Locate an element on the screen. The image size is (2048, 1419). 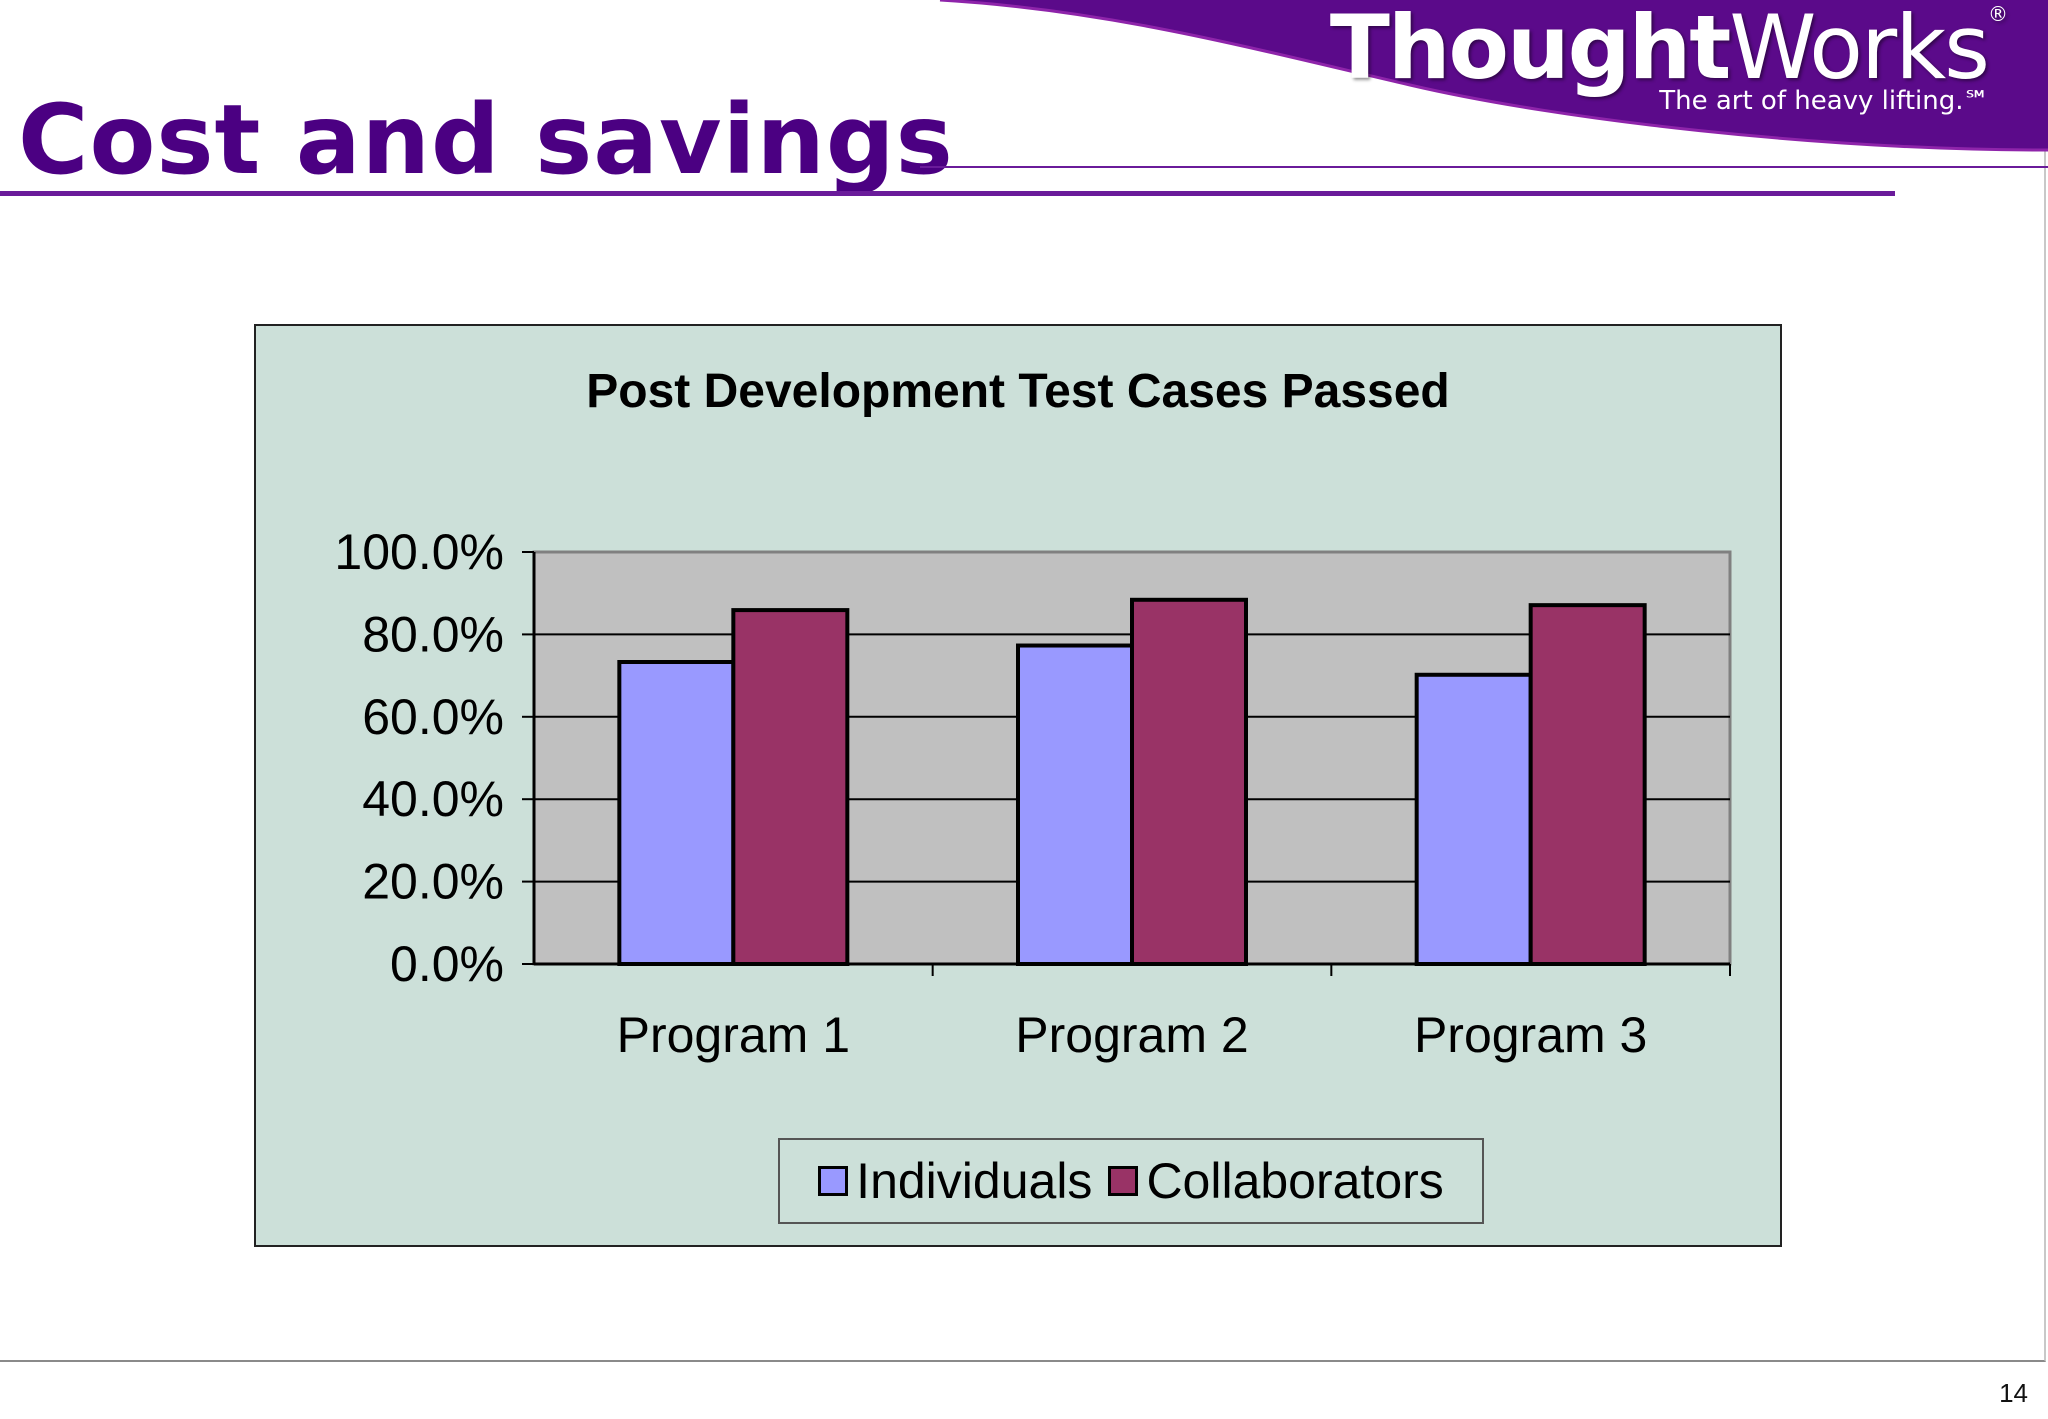
y-tick-label: 60.0% is located at coordinates (433, 717).